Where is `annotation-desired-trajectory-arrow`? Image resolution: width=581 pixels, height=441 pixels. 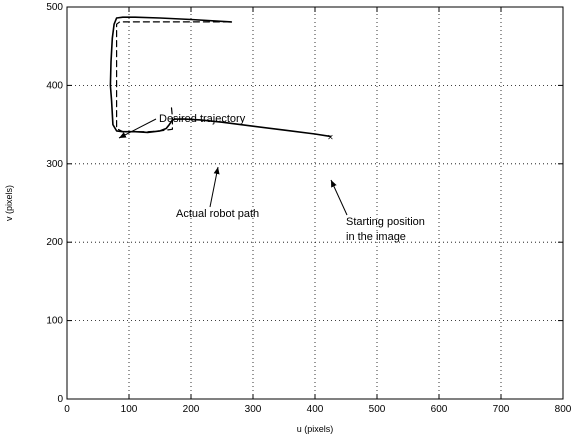 annotation-desired-trajectory-arrow is located at coordinates (137, 128).